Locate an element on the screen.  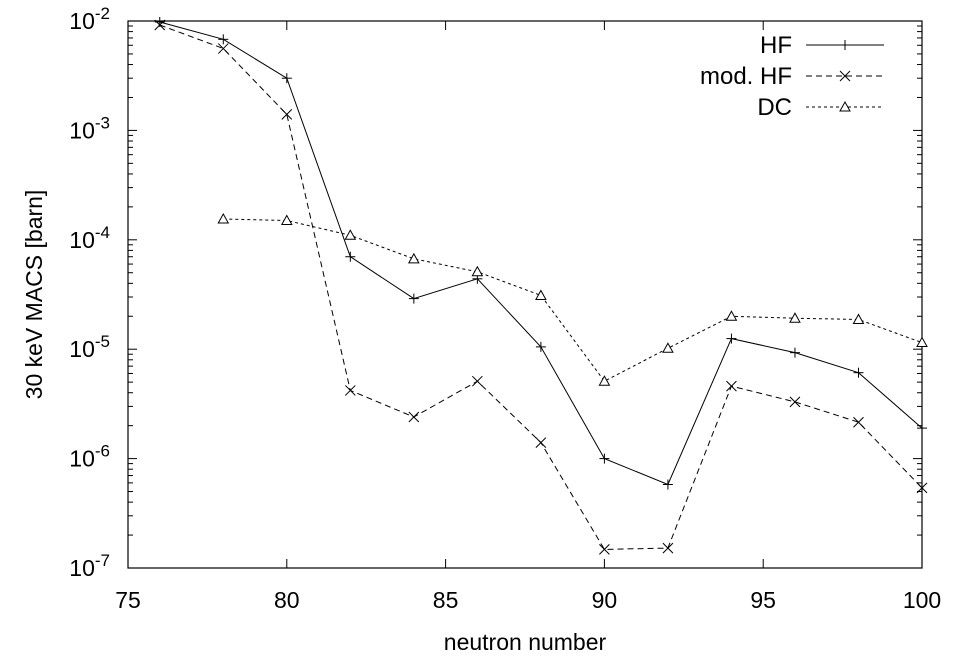
y-tick-label: 10⁻² is located at coordinates (89, 19).